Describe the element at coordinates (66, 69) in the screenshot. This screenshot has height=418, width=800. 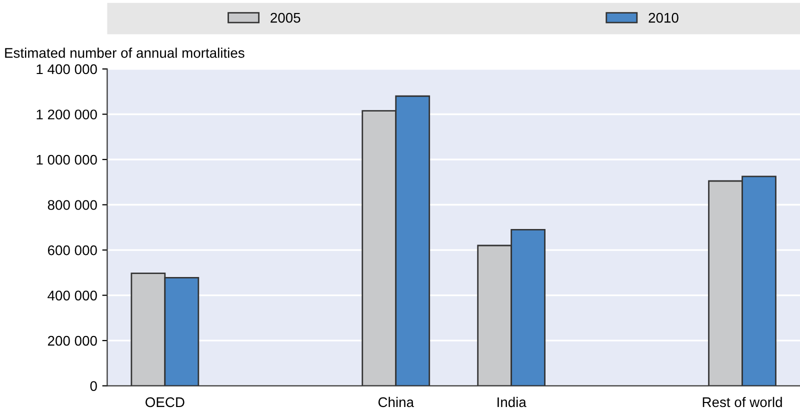
I see `y-tick-label: 1 400 000` at that location.